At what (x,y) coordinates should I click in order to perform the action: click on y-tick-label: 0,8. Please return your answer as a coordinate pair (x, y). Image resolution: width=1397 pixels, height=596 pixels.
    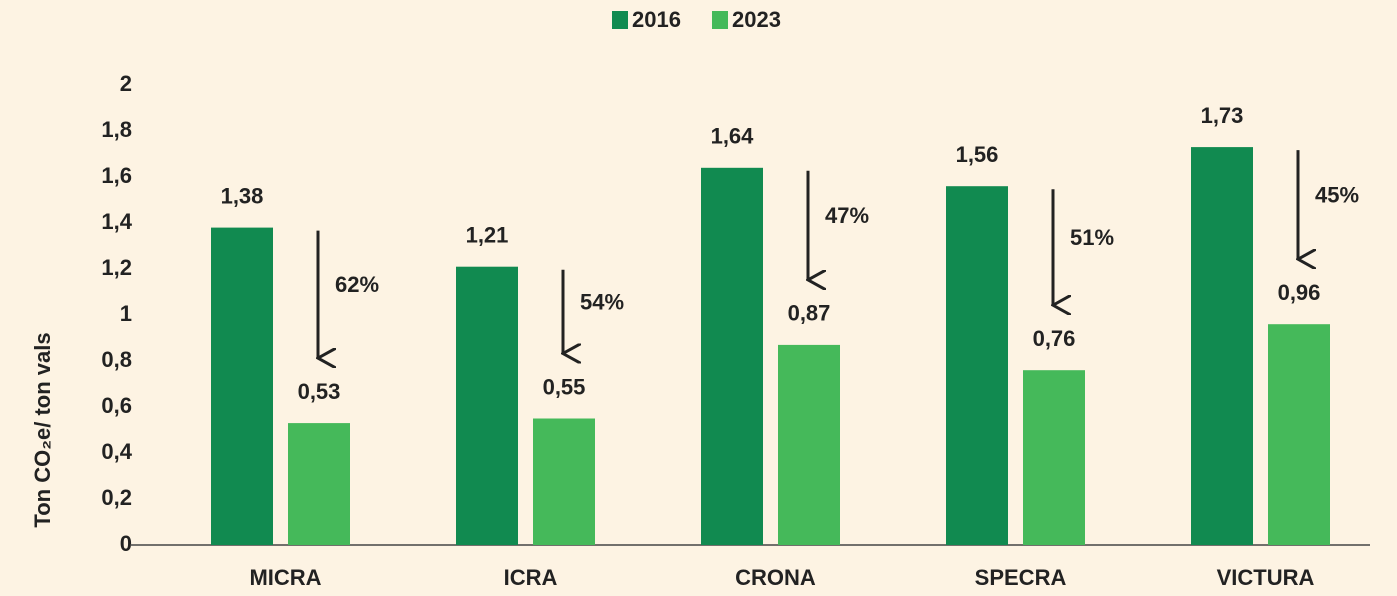
    Looking at the image, I should click on (116, 359).